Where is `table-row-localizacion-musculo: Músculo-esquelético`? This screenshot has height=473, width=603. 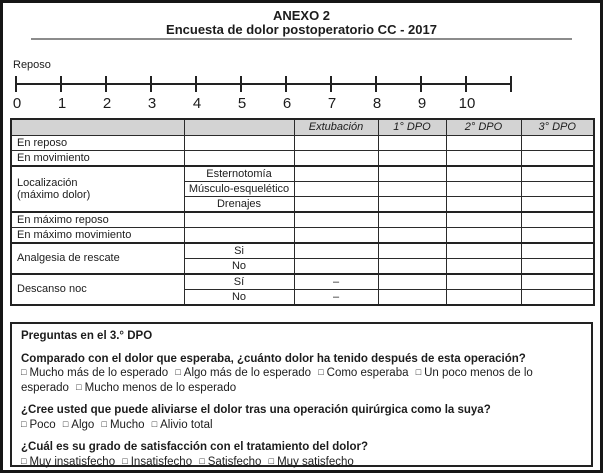 table-row-localizacion-musculo: Músculo-esquelético is located at coordinates (303, 189).